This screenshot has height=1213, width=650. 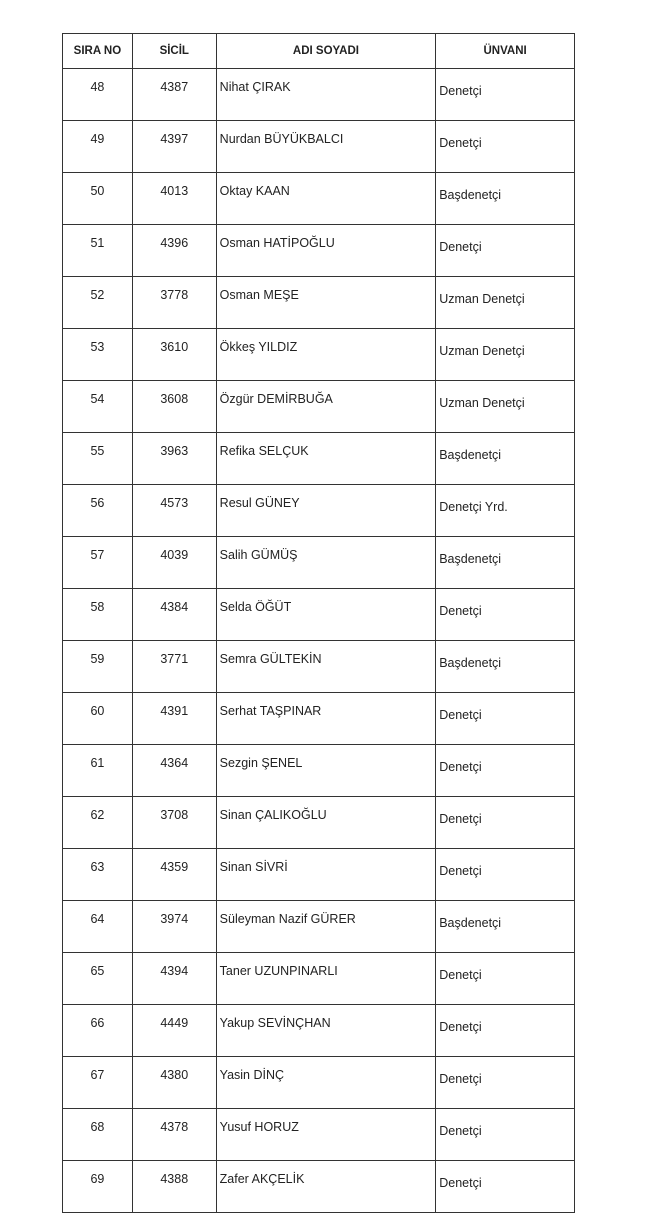 What do you see at coordinates (326, 354) in the screenshot?
I see `cell-adi-soyadi: Ökkeş YILDIZ` at bounding box center [326, 354].